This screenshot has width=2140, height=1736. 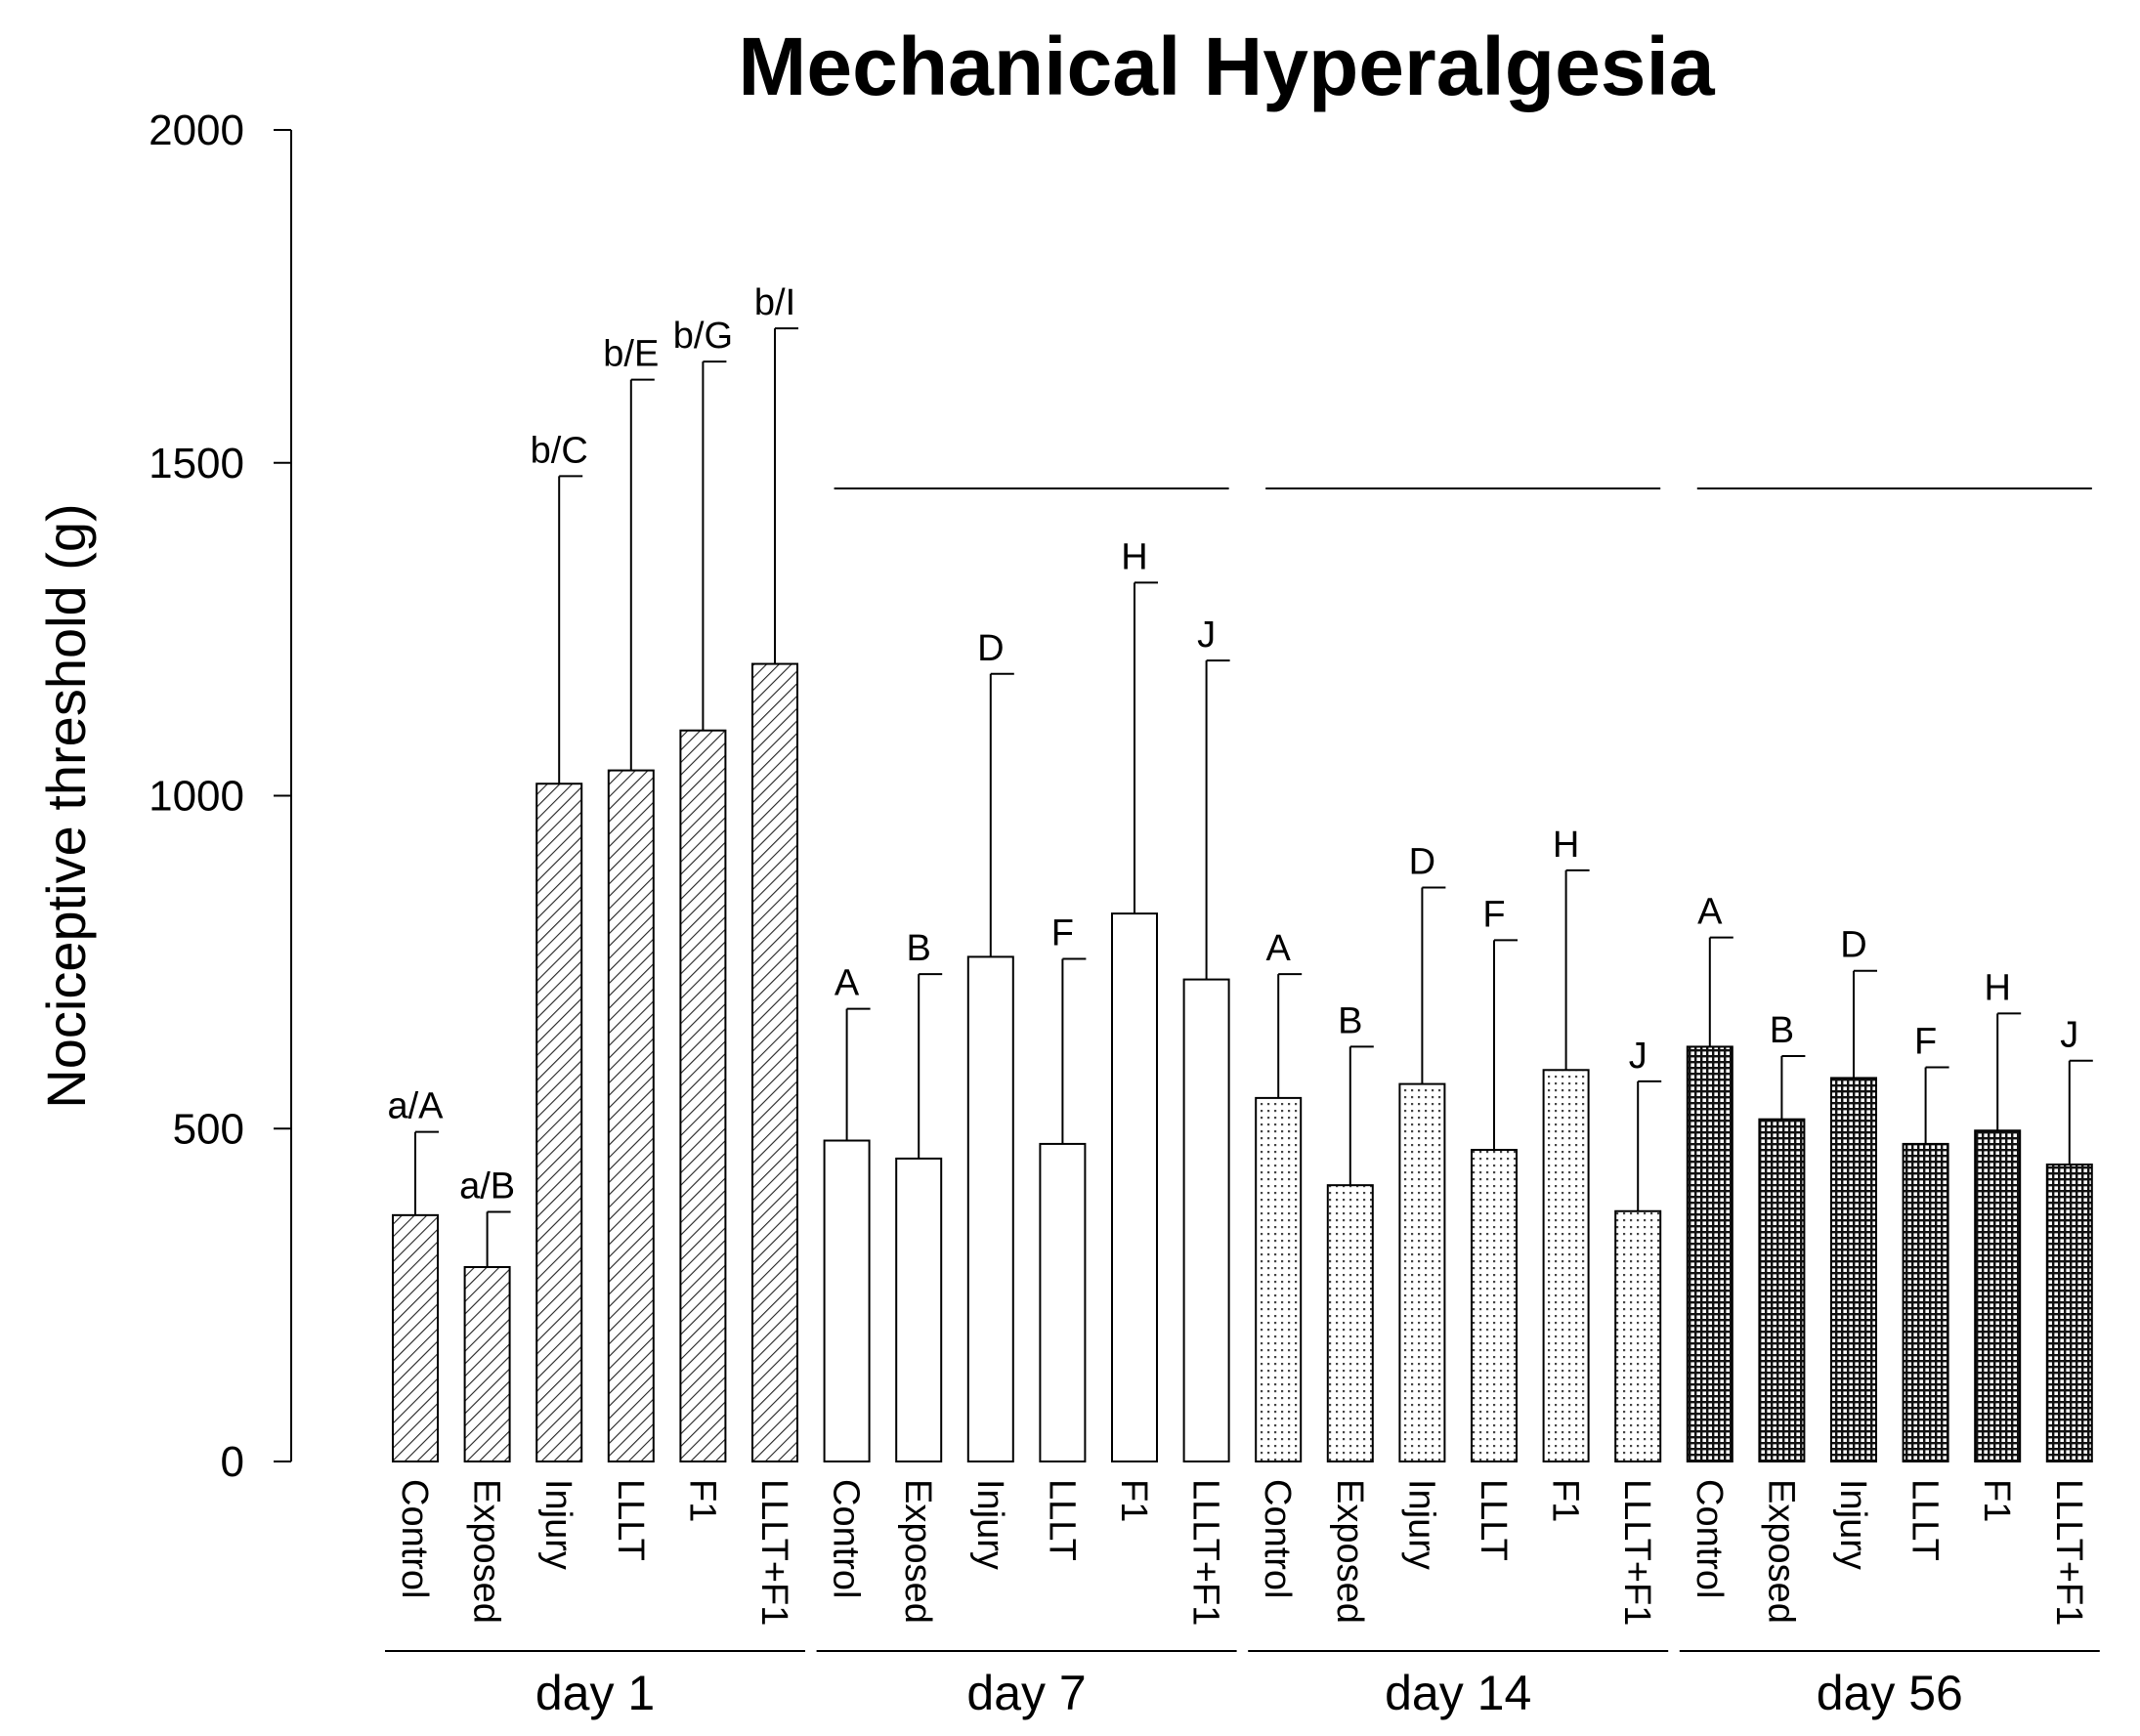 What do you see at coordinates (774, 302) in the screenshot?
I see `significance-label: b/I` at bounding box center [774, 302].